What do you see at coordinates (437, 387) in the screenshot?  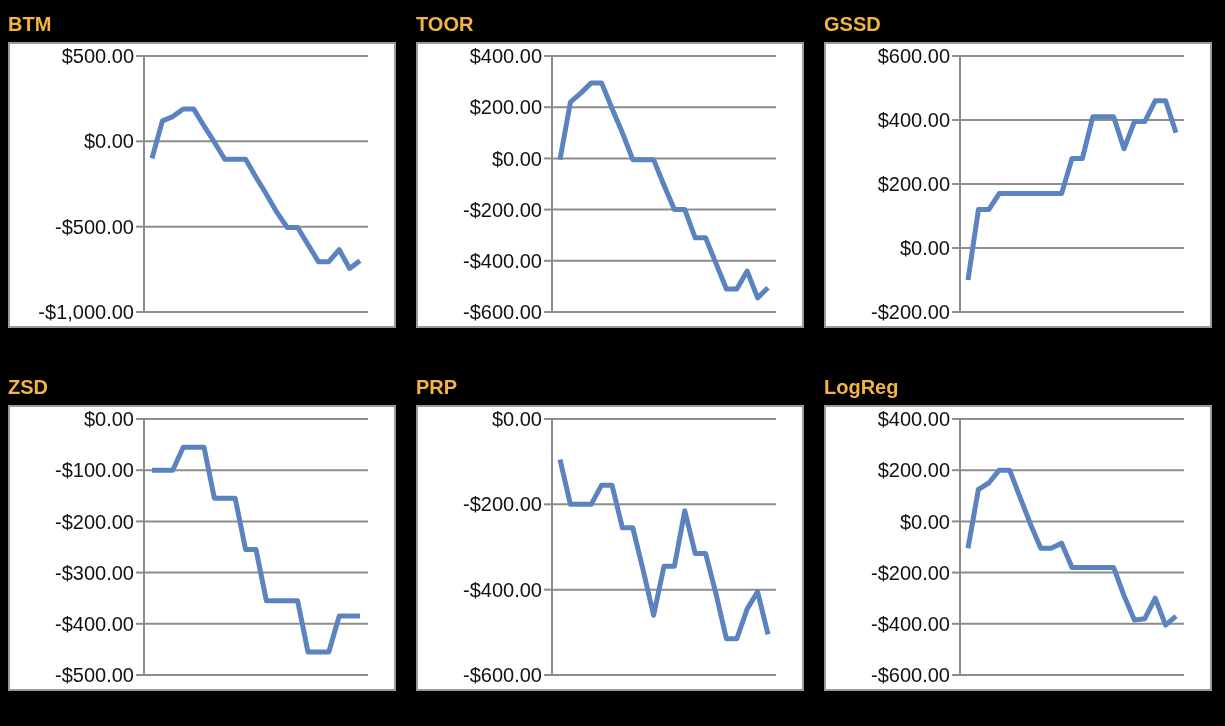 I see `chart-title: PRP` at bounding box center [437, 387].